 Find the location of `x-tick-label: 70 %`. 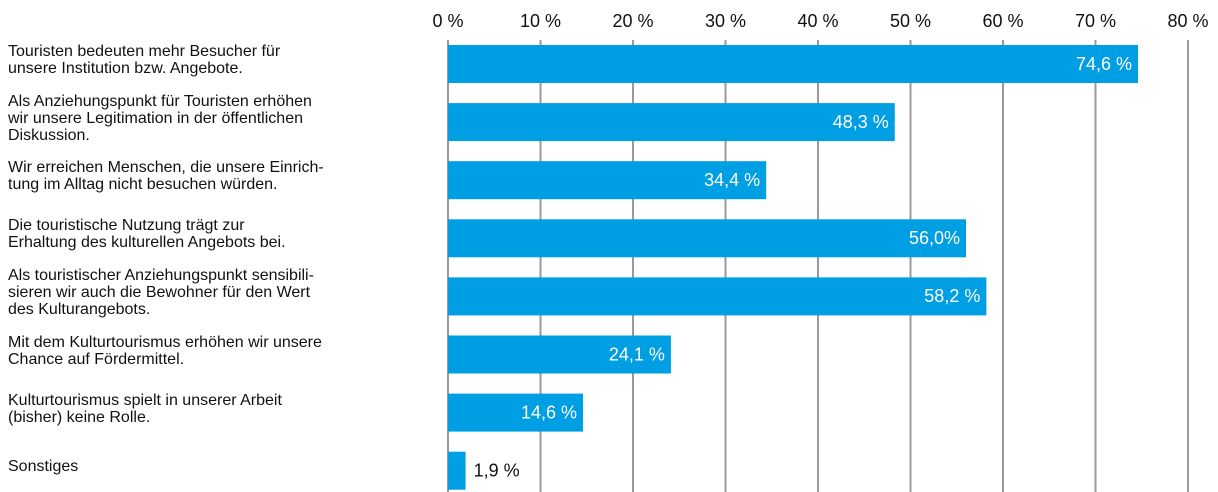

x-tick-label: 70 % is located at coordinates (1095, 21).